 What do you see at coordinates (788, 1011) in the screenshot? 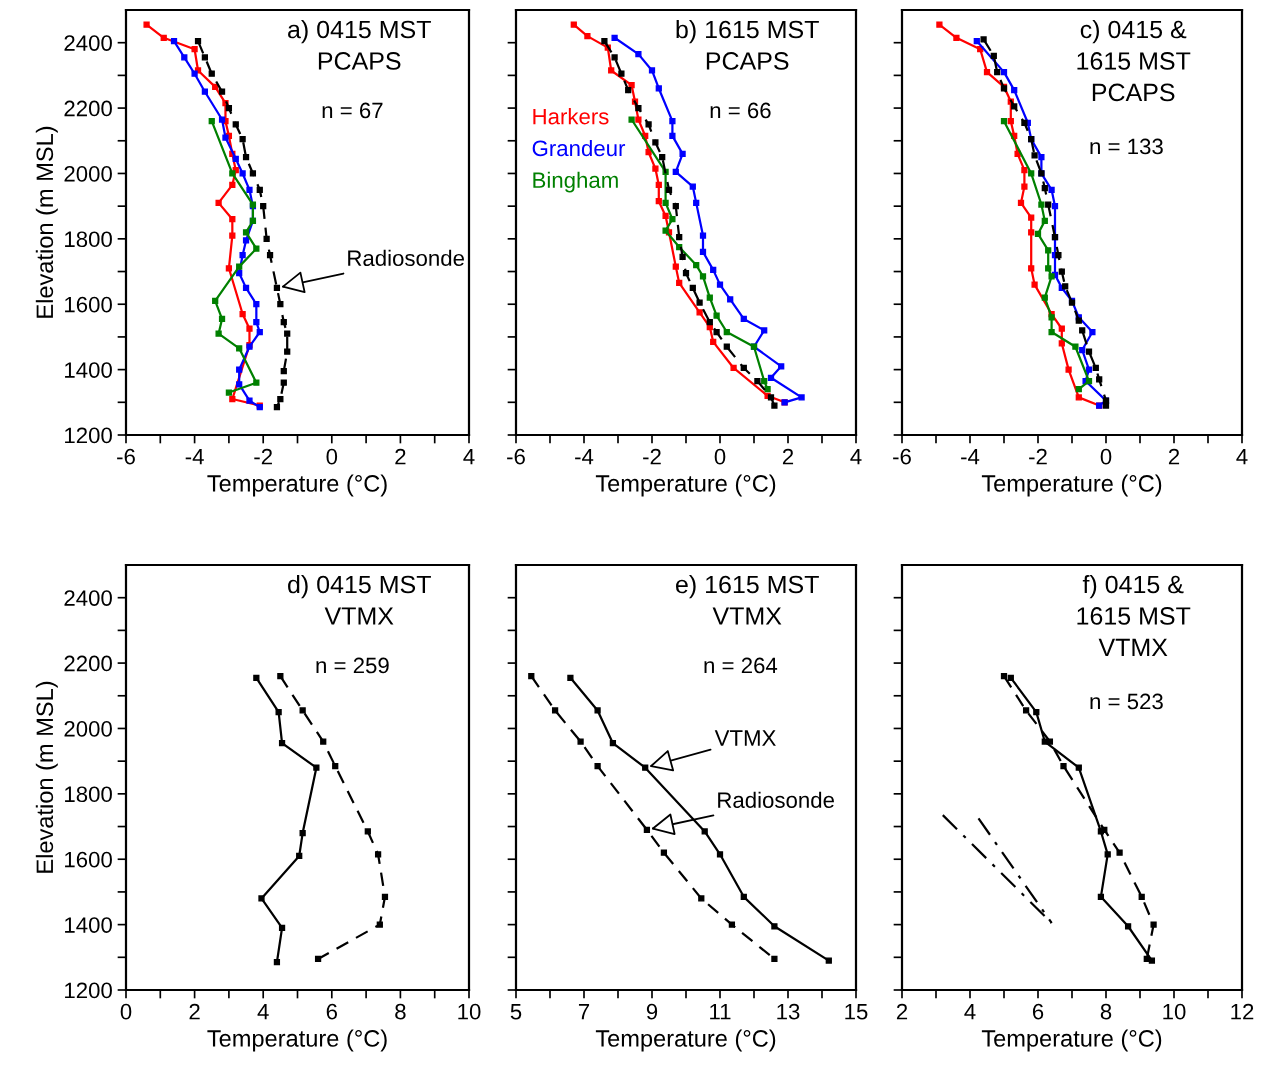
I see `x-tick-label: 13` at bounding box center [788, 1011].